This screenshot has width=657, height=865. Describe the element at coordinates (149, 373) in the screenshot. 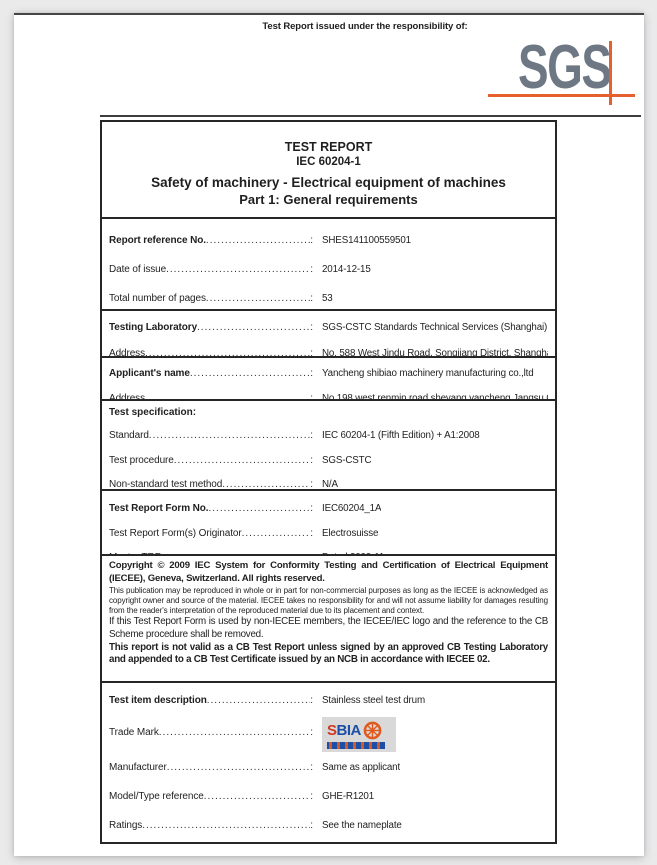

I see `field-label: Applicant's name` at that location.